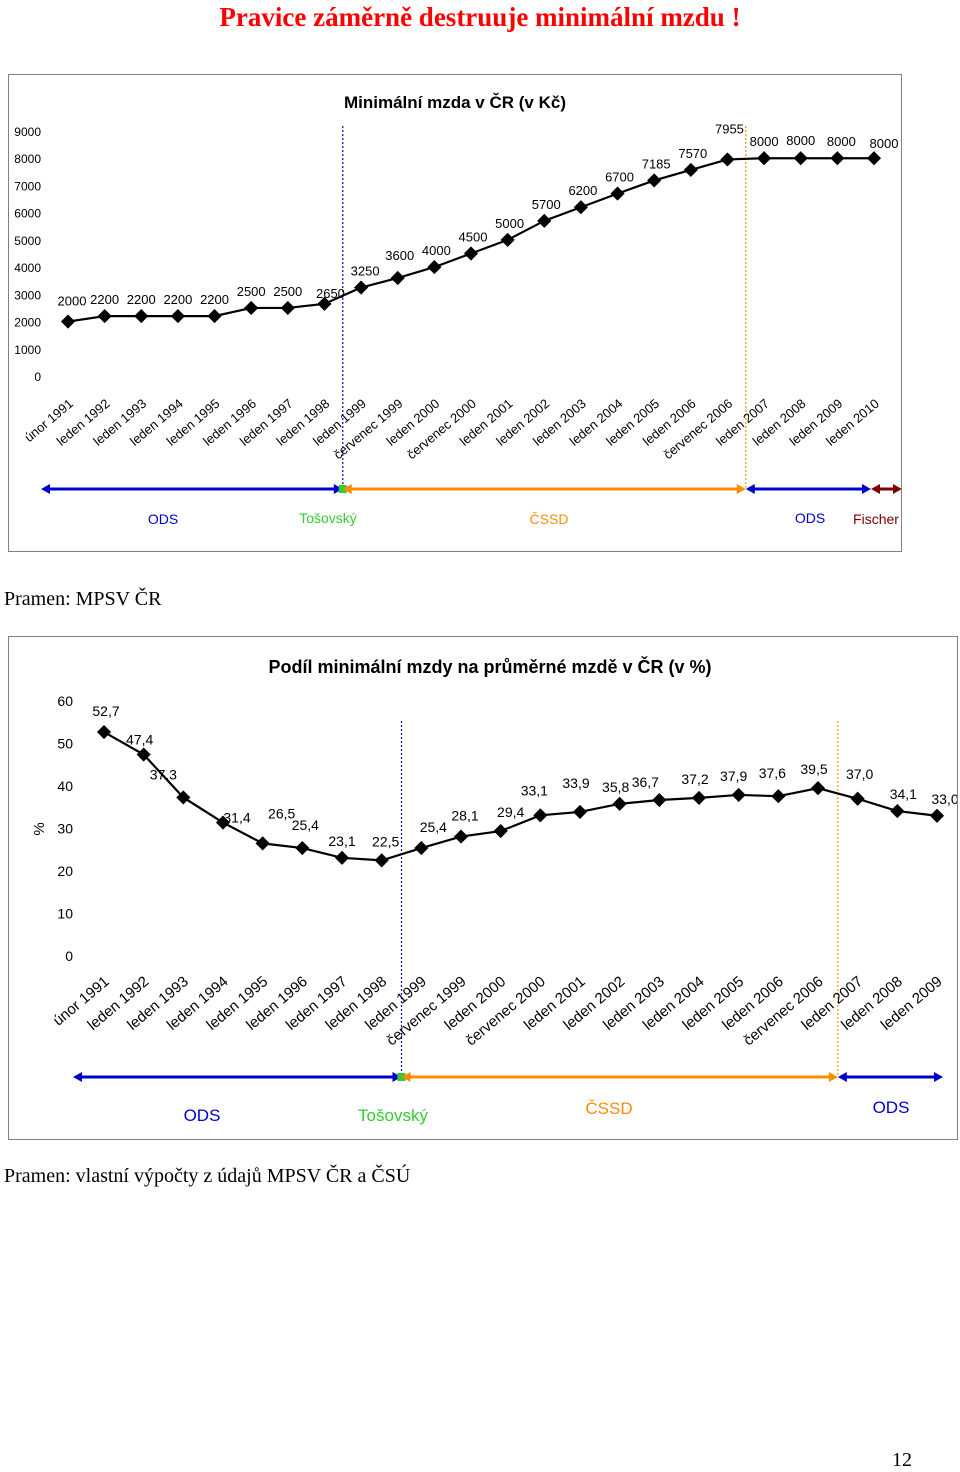  What do you see at coordinates (464, 816) in the screenshot?
I see `data-label: 28,1` at bounding box center [464, 816].